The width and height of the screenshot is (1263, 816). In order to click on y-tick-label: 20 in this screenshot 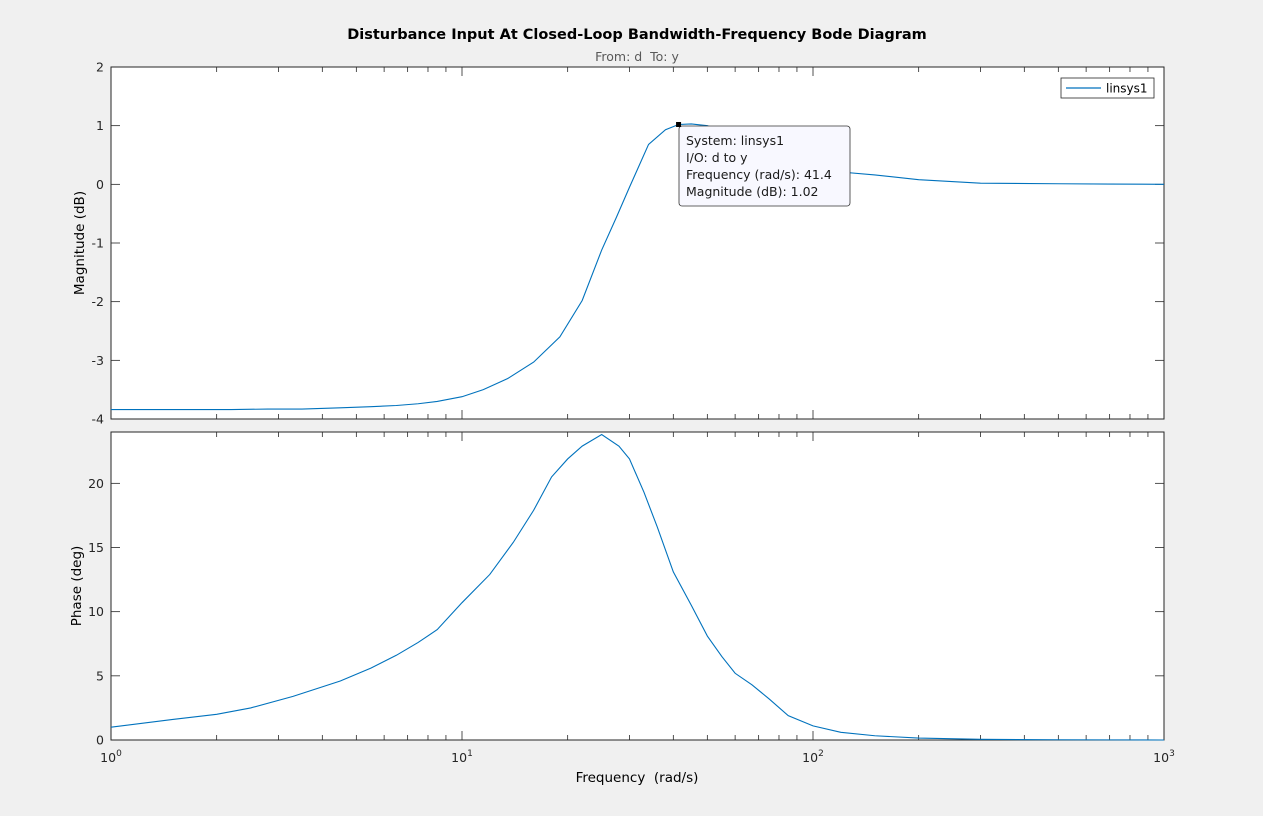, I will do `click(96, 483)`.